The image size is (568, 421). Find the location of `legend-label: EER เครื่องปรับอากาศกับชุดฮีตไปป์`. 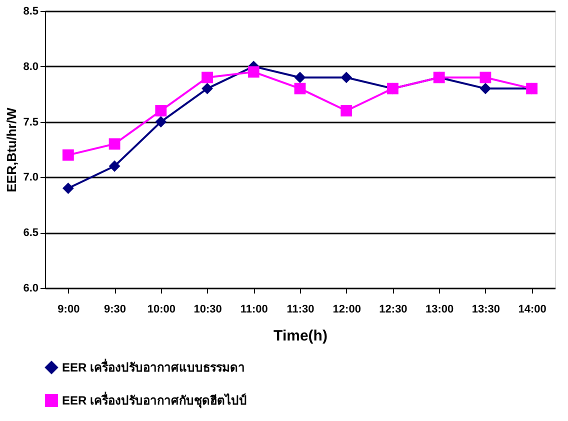

legend-label: EER เครื่องปรับอากาศกับชุดฮีตไปป์ is located at coordinates (155, 400).